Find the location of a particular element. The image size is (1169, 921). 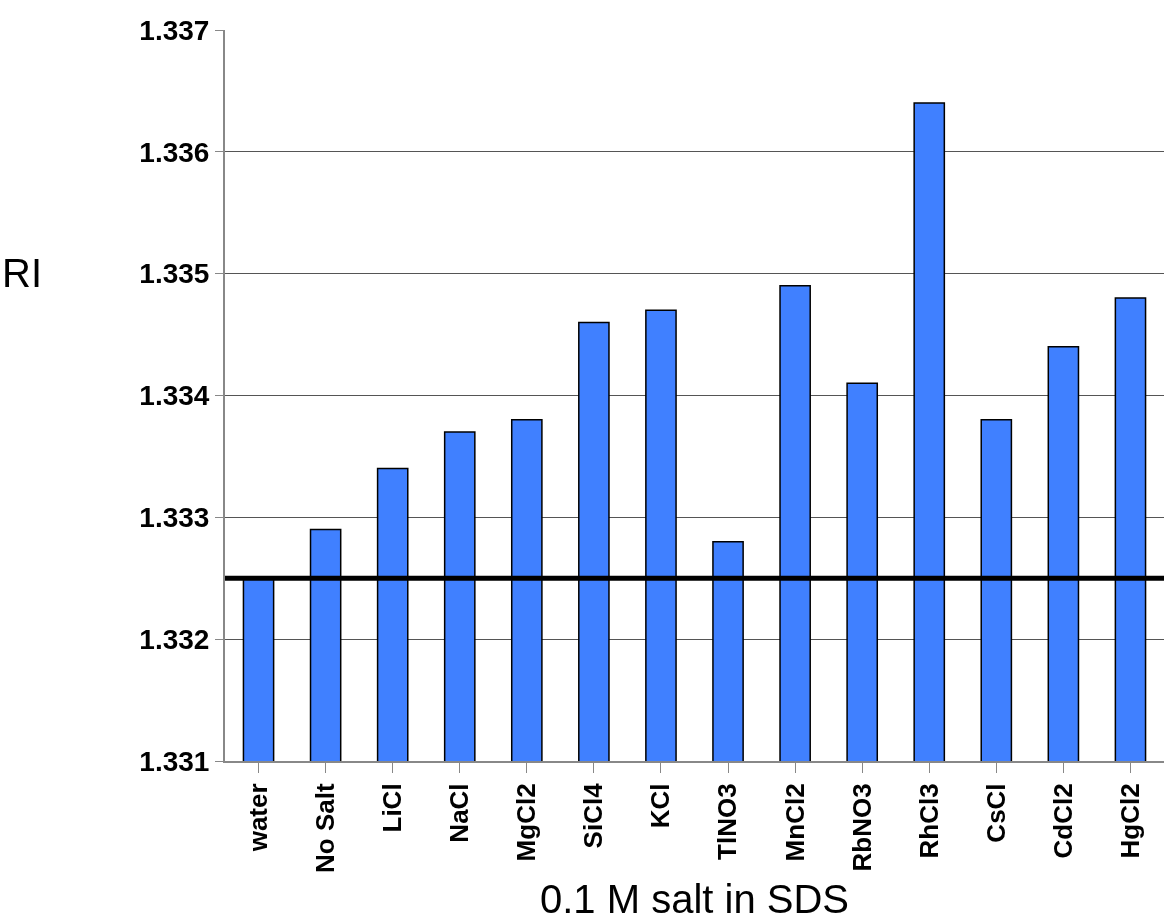

x-tick-label: KCl is located at coordinates (660, 806).